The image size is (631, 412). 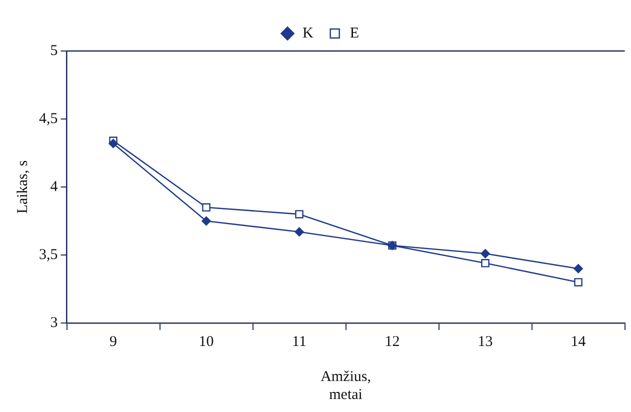 What do you see at coordinates (299, 342) in the screenshot?
I see `x-tick-label: 11` at bounding box center [299, 342].